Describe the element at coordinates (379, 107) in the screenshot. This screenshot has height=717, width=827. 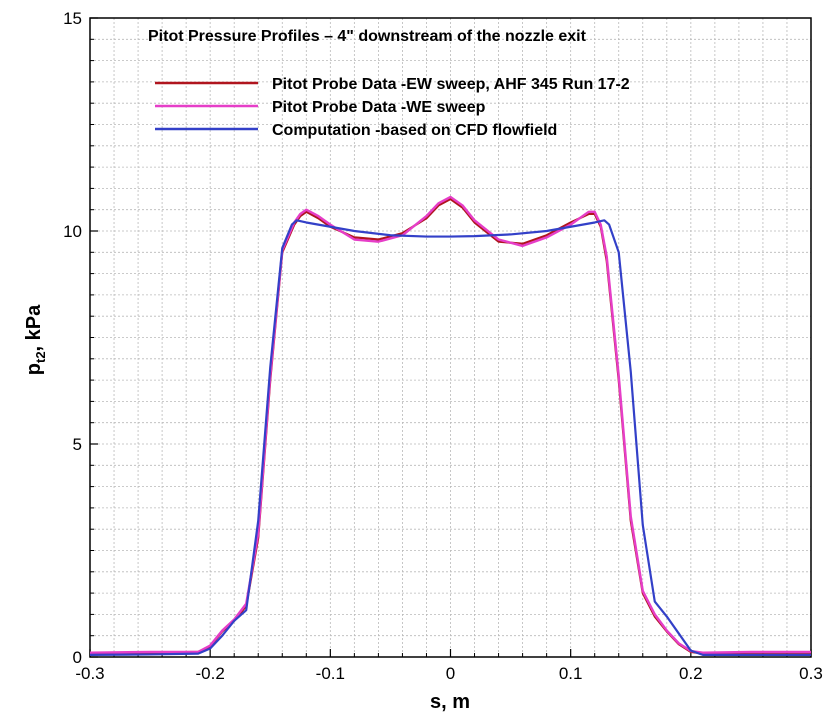
I see `legend-label-we-sweep: Pitot Probe Data -WE sweep` at that location.